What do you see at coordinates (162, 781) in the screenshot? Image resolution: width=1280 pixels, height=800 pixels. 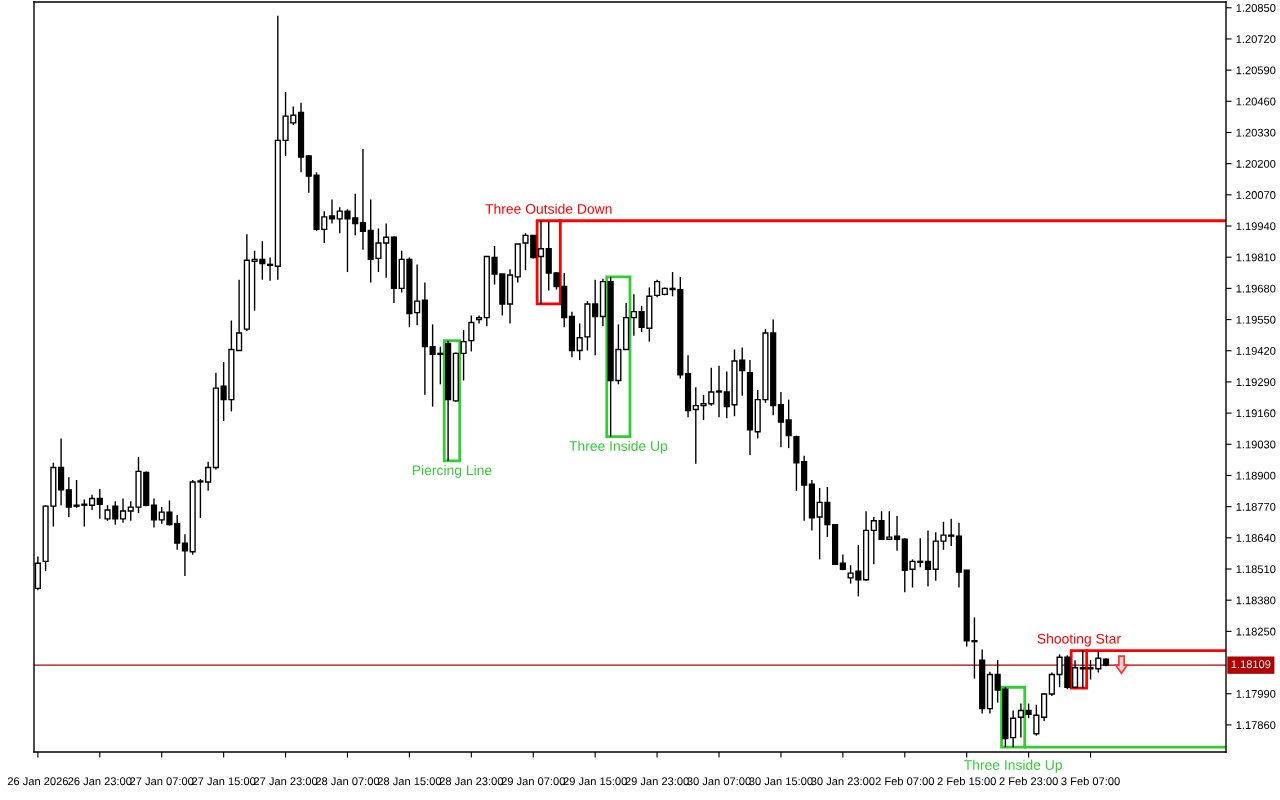 I see `x-tick-label: 27 Jan 07:00` at bounding box center [162, 781].